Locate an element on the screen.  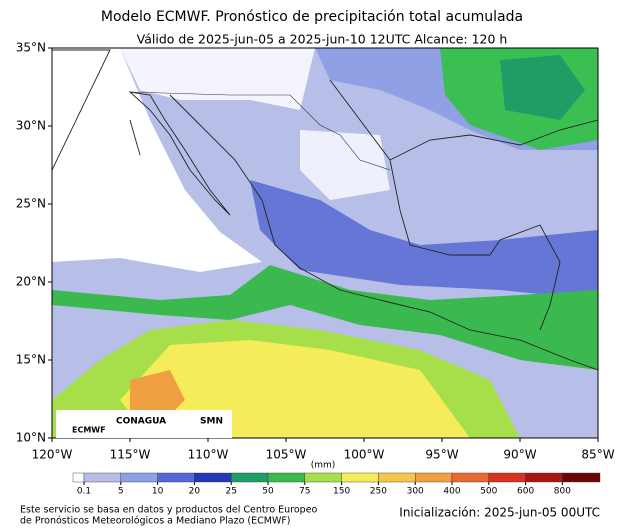
lat-tick-label: 30°N is located at coordinates (31, 126).